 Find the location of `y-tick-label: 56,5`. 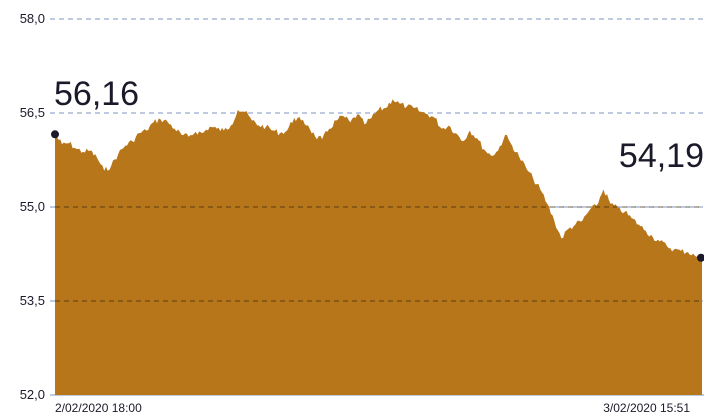

y-tick-label: 56,5 is located at coordinates (32, 112).